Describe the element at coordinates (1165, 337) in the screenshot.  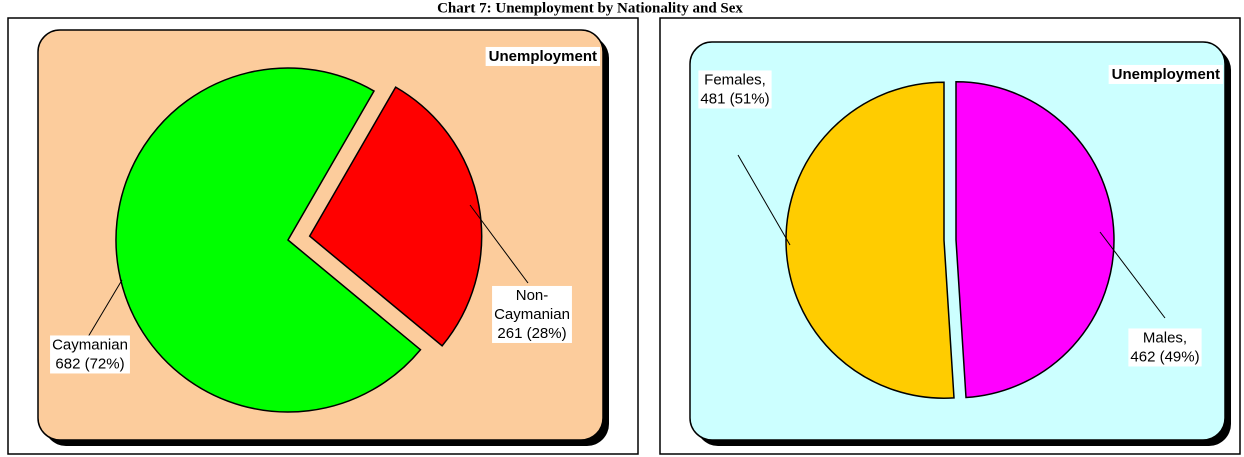
I see `category-label: Males,` at that location.